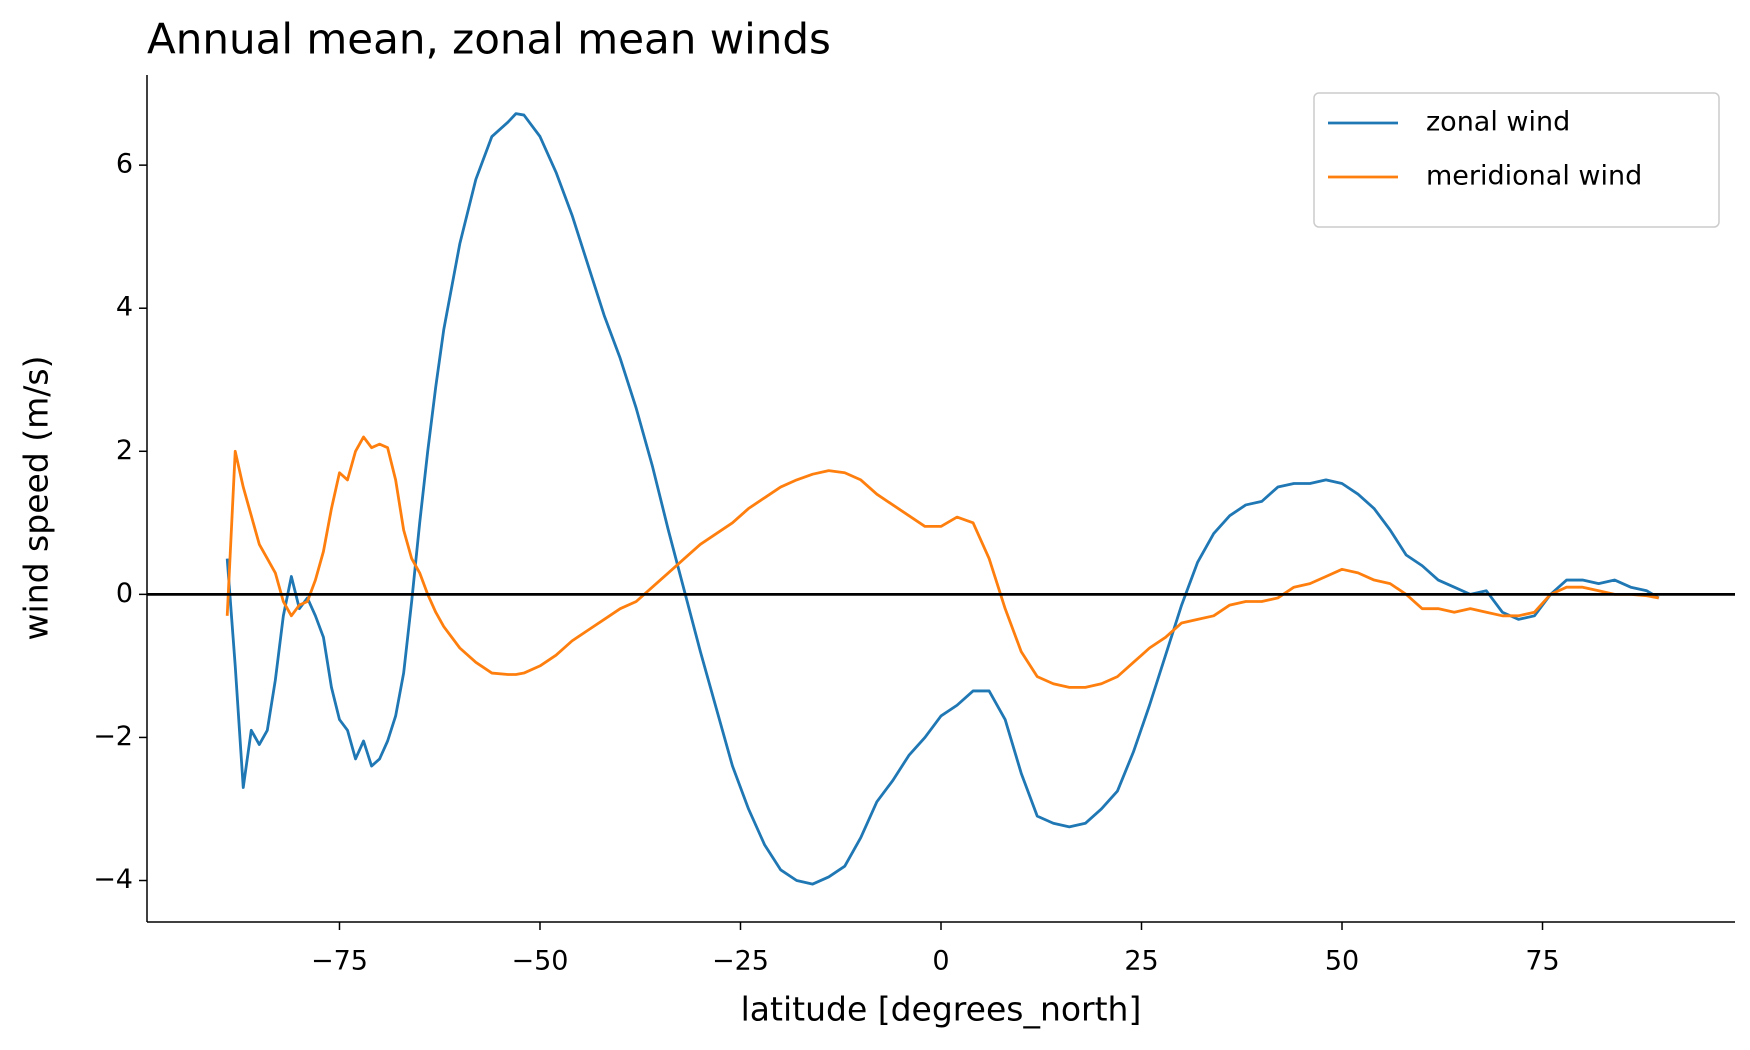 The image size is (1750, 1050). I want to click on legend-label: meridional wind, so click(1534, 176).